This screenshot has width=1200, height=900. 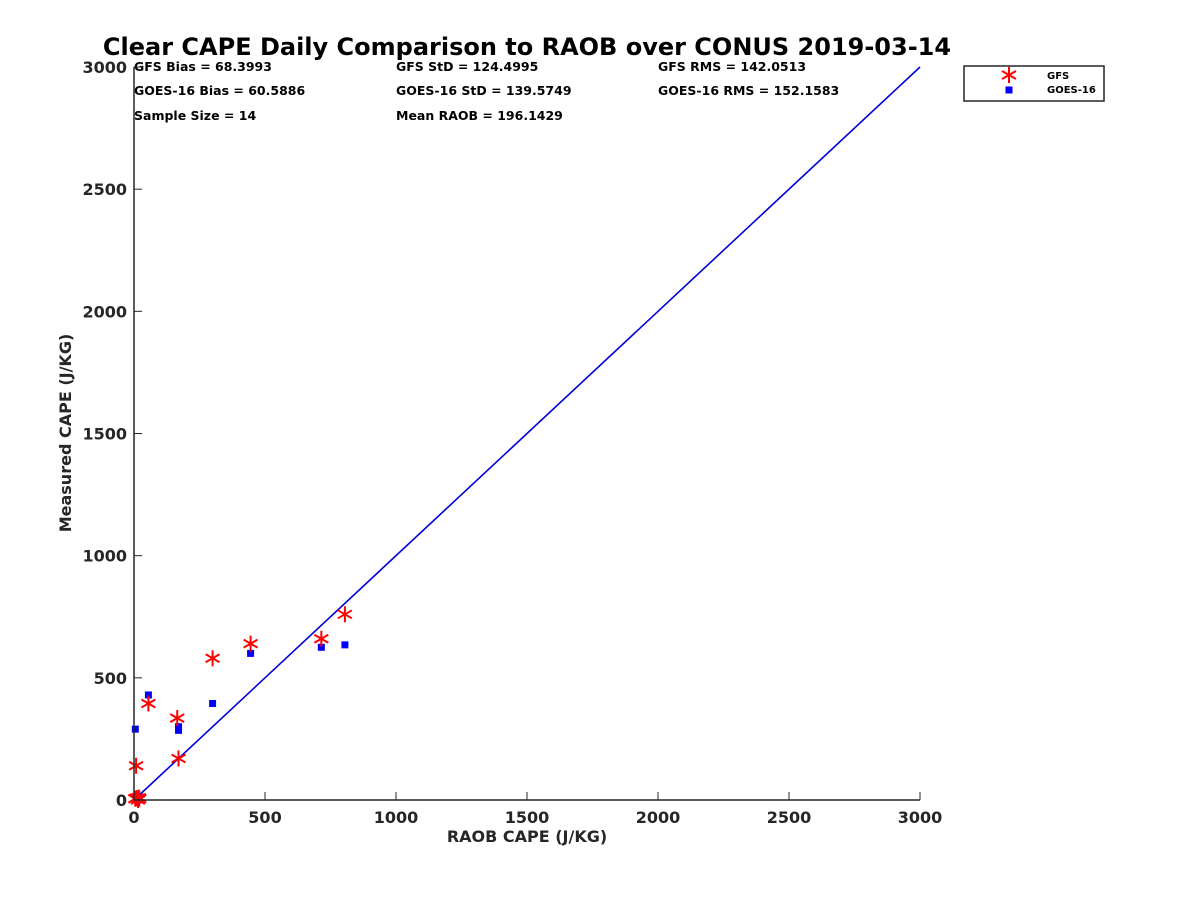 I want to click on y-tick-label: 0, so click(x=121, y=800).